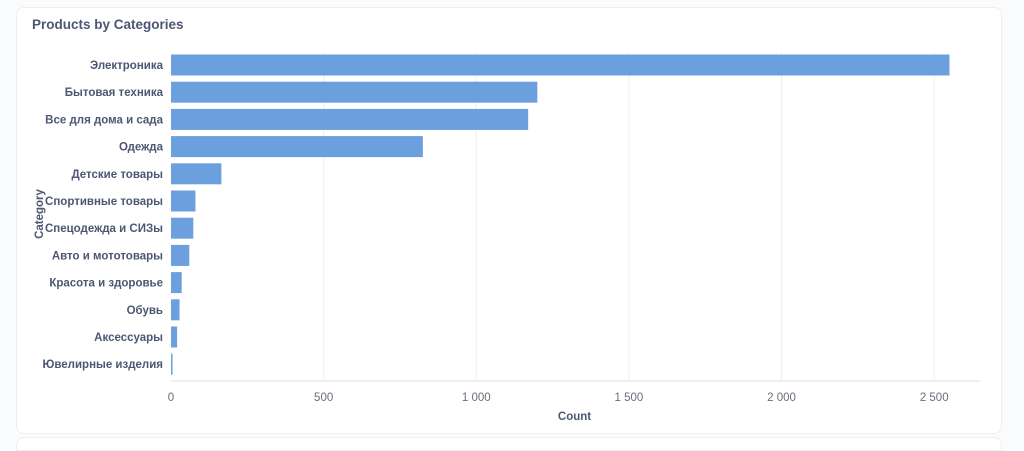  Describe the element at coordinates (114, 93) in the screenshot. I see `category-label: Бытовая техника` at that location.